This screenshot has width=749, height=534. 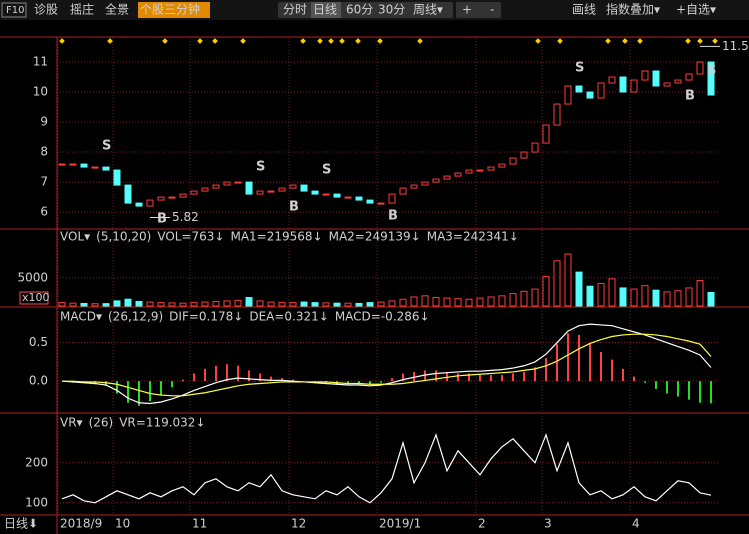 I want to click on footer-period: 日线⬇, so click(x=21, y=524).